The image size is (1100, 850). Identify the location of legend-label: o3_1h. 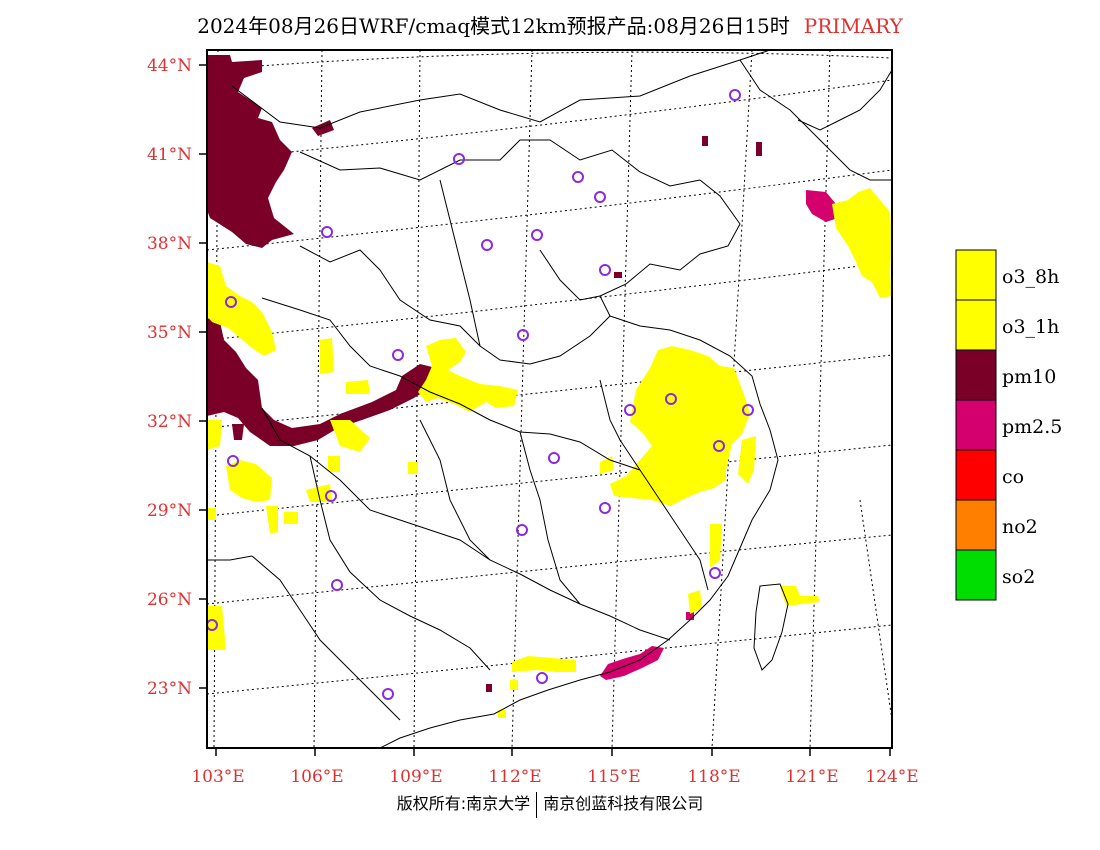
(1030, 327).